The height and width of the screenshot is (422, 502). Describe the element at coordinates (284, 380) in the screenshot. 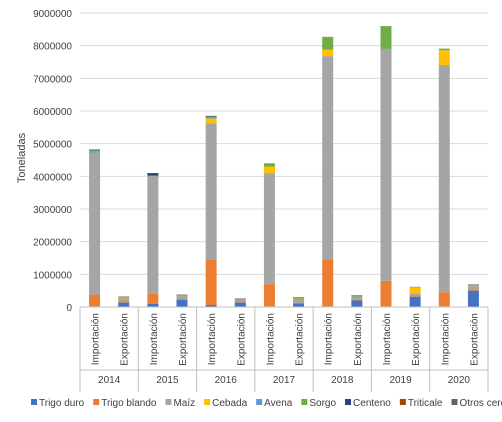

I see `x-year-label: 2017` at that location.